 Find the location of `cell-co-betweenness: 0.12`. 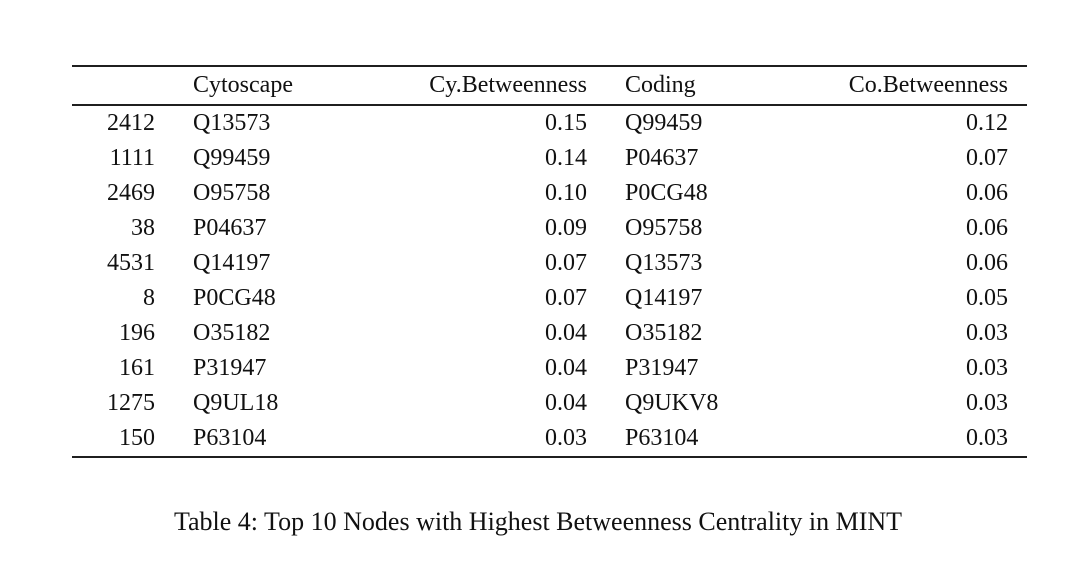

cell-co-betweenness: 0.12 is located at coordinates (987, 123).